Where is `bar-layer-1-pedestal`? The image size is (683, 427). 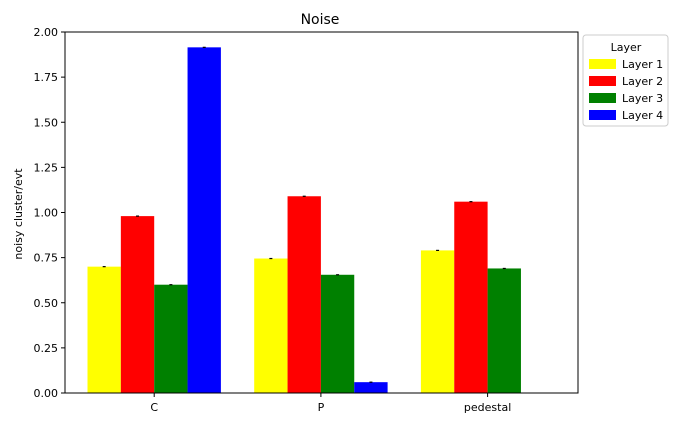 bar-layer-1-pedestal is located at coordinates (437, 321).